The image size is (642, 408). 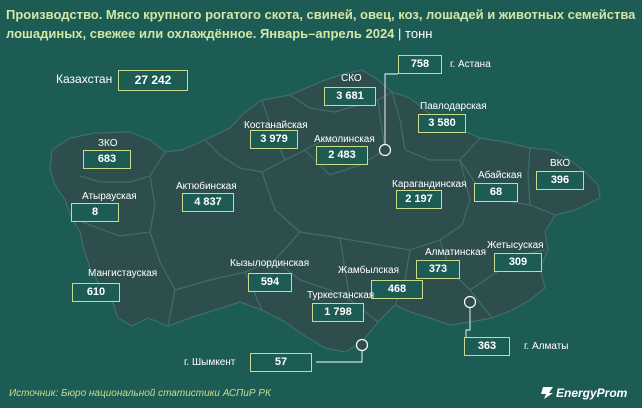 I want to click on region-value-sko: 3 681, so click(x=350, y=96).